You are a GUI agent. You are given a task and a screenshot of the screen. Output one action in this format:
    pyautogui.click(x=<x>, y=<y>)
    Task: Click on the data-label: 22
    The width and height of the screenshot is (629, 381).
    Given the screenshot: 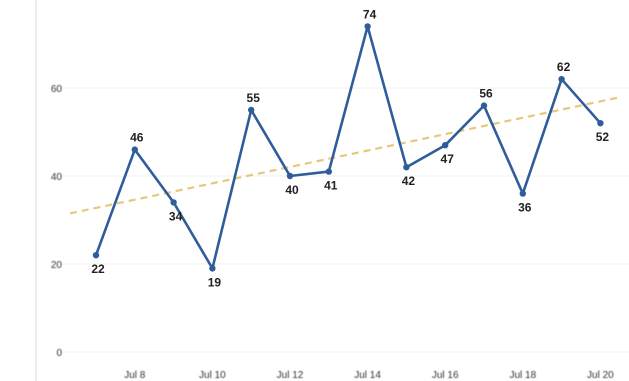 What is the action you would take?
    pyautogui.click(x=98, y=269)
    